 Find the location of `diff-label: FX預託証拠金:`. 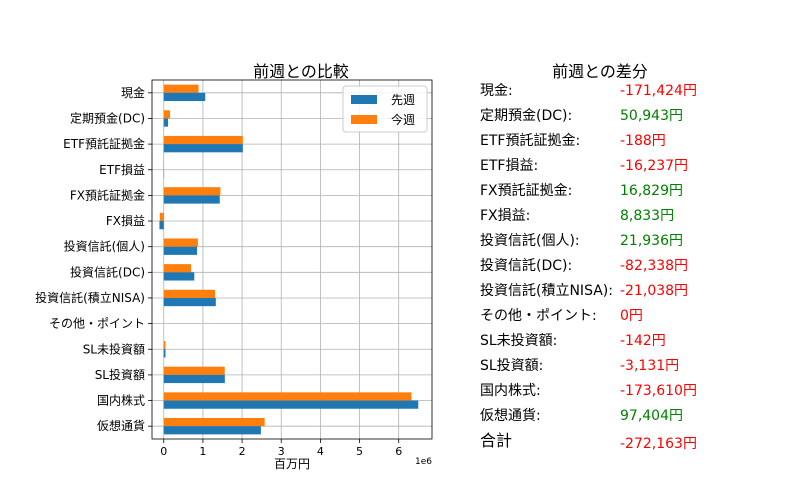

diff-label: FX預託証拠金: is located at coordinates (526, 191).